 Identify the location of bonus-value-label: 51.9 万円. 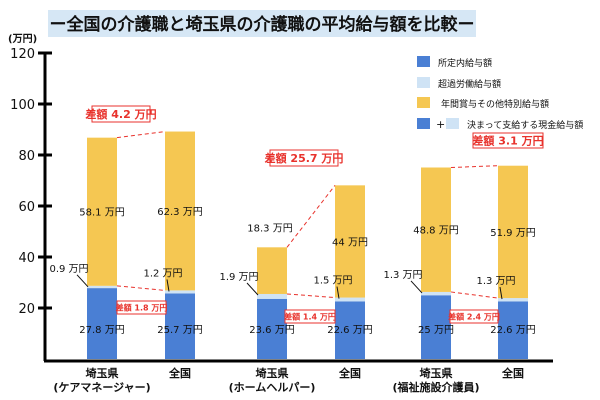
(512, 233).